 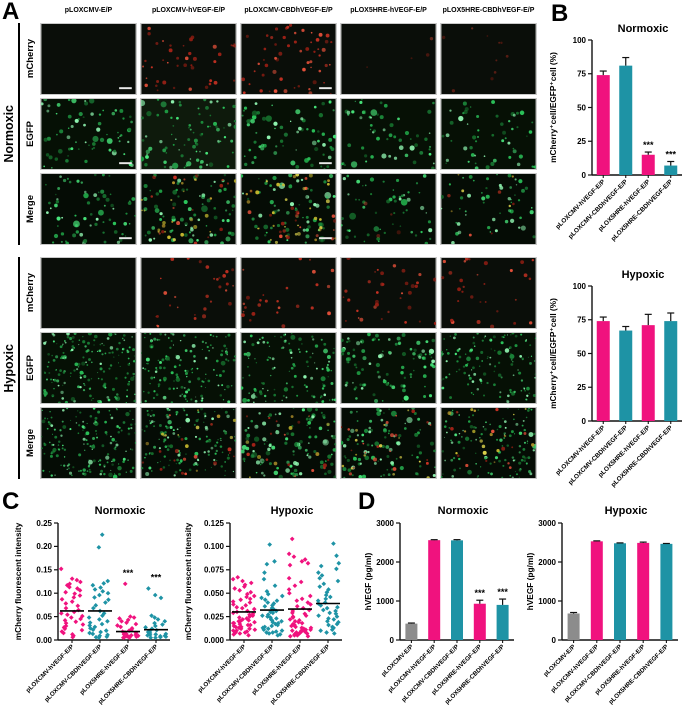 What do you see at coordinates (279, 443) in the screenshot?
I see `micrograph-row-merge: Merge` at bounding box center [279, 443].